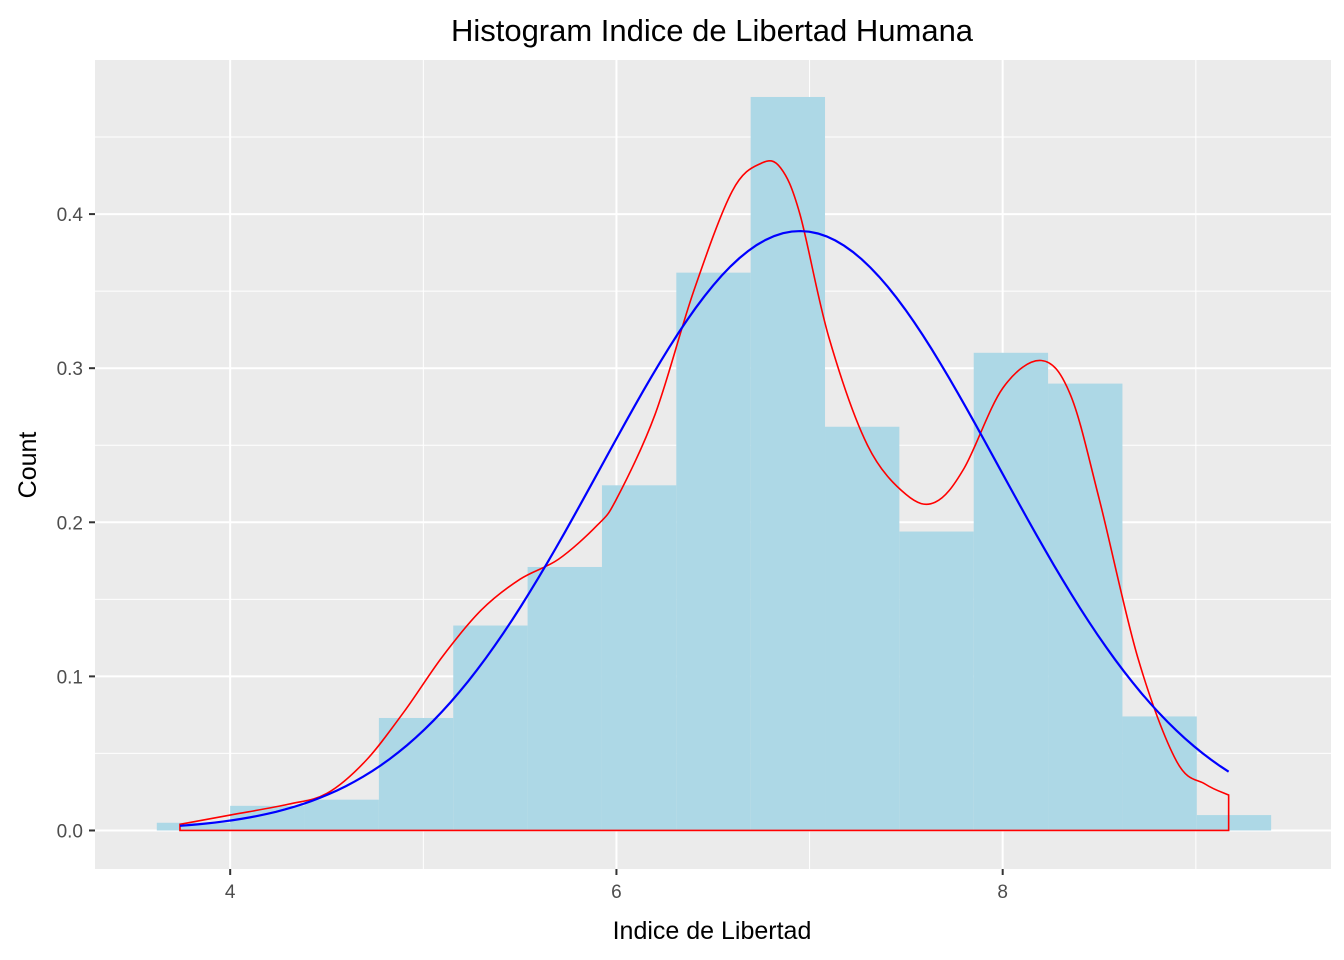  What do you see at coordinates (70, 831) in the screenshot?
I see `y-tick-label: 0.0` at bounding box center [70, 831].